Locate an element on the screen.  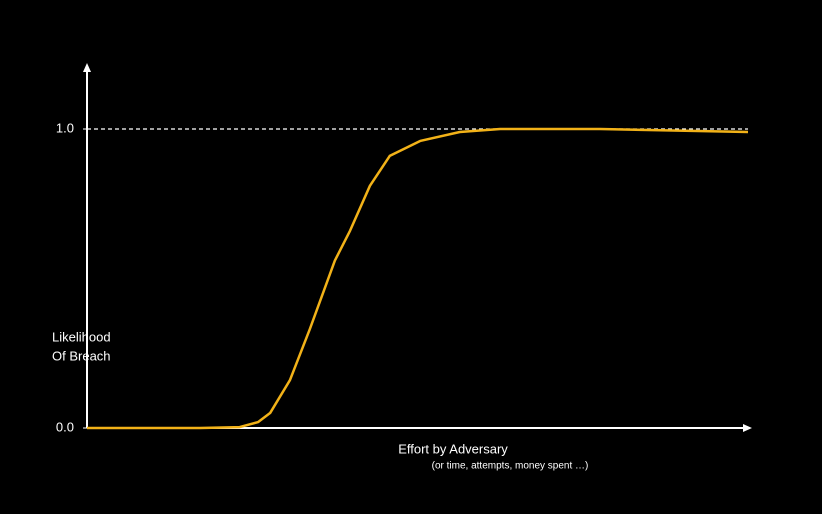
y-tick-label: 1.0 is located at coordinates (65, 127).